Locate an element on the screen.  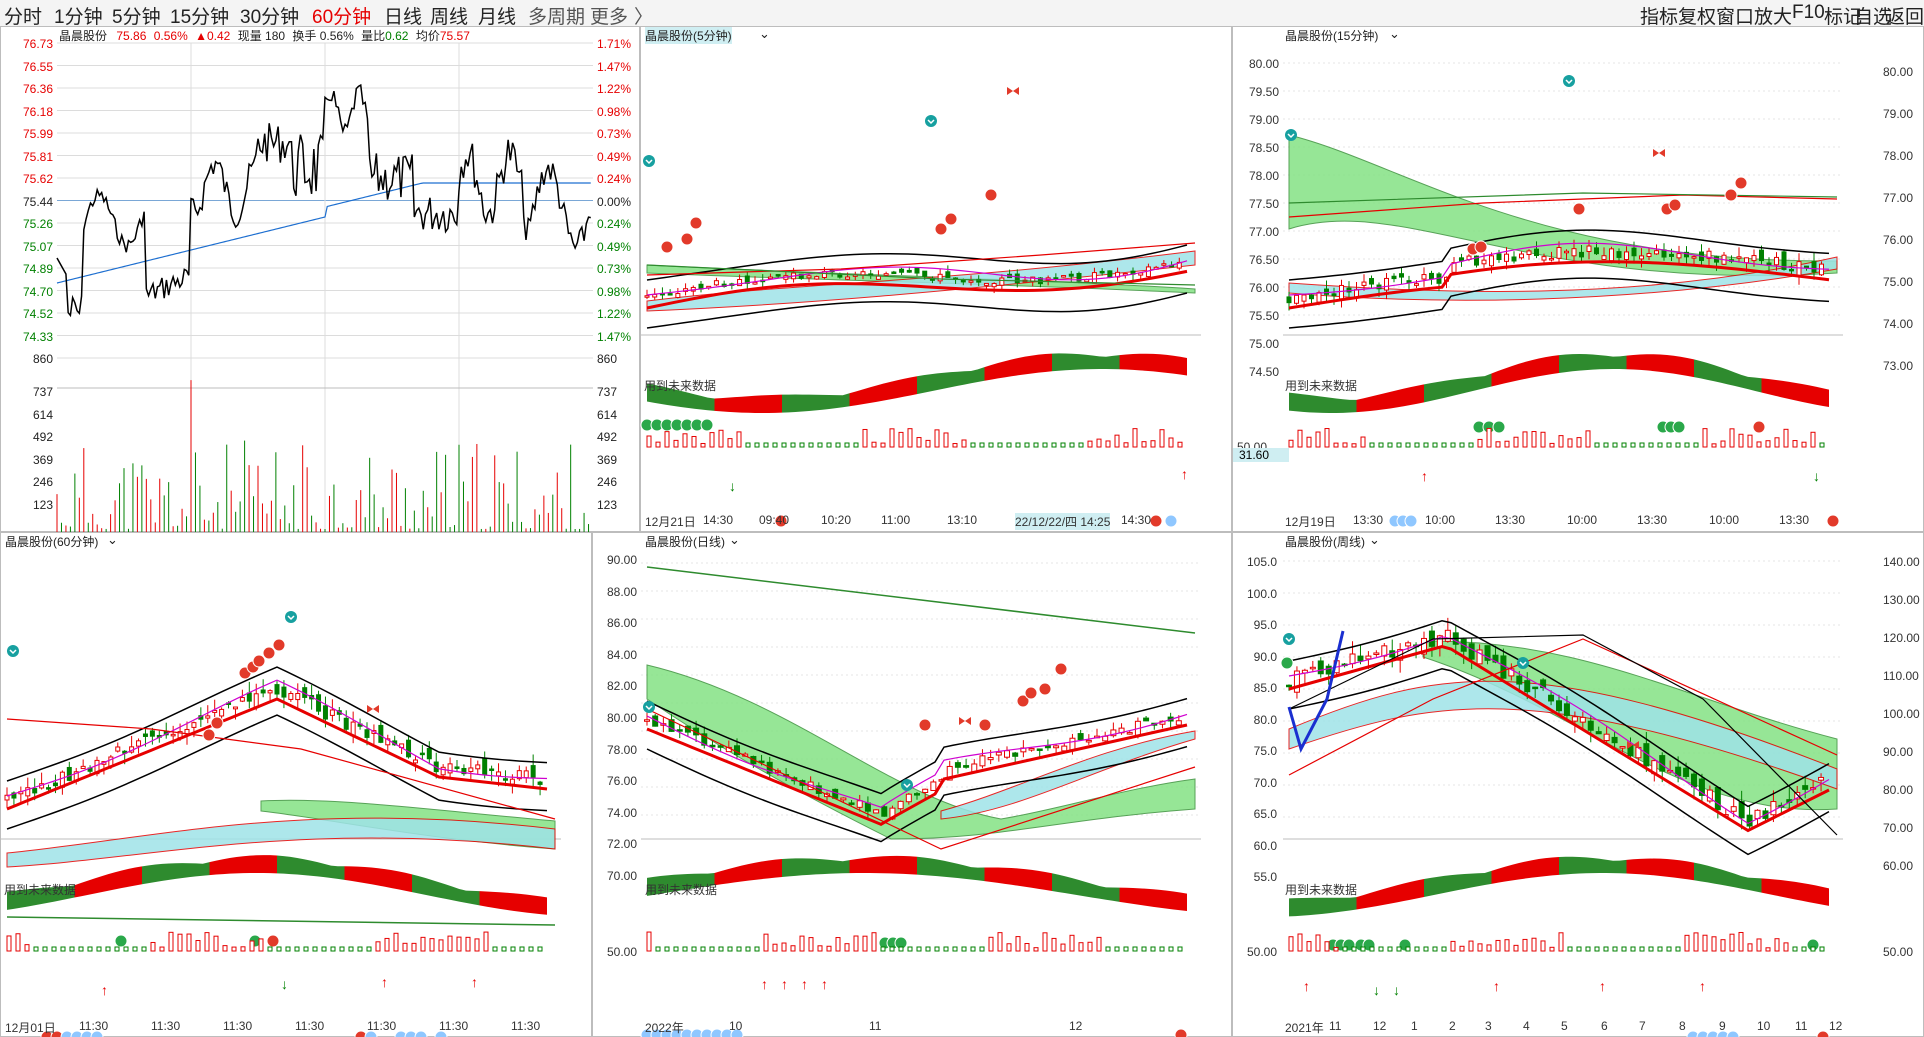
period-tab-multi: 多周期 is located at coordinates (557, 17).